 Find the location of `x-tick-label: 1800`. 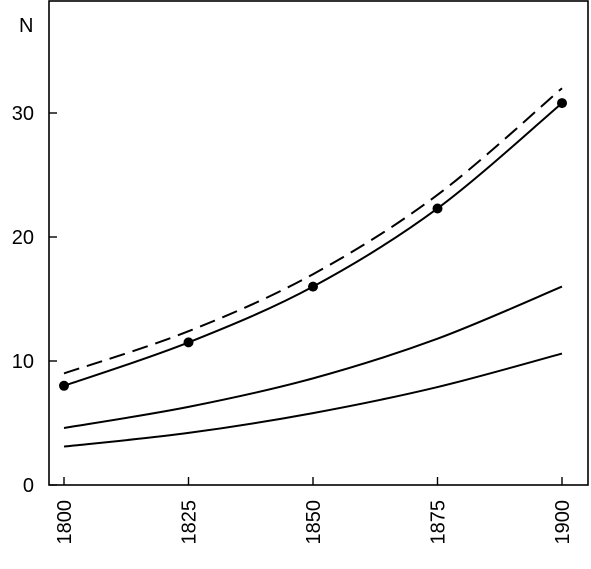

x-tick-label: 1800 is located at coordinates (65, 522).